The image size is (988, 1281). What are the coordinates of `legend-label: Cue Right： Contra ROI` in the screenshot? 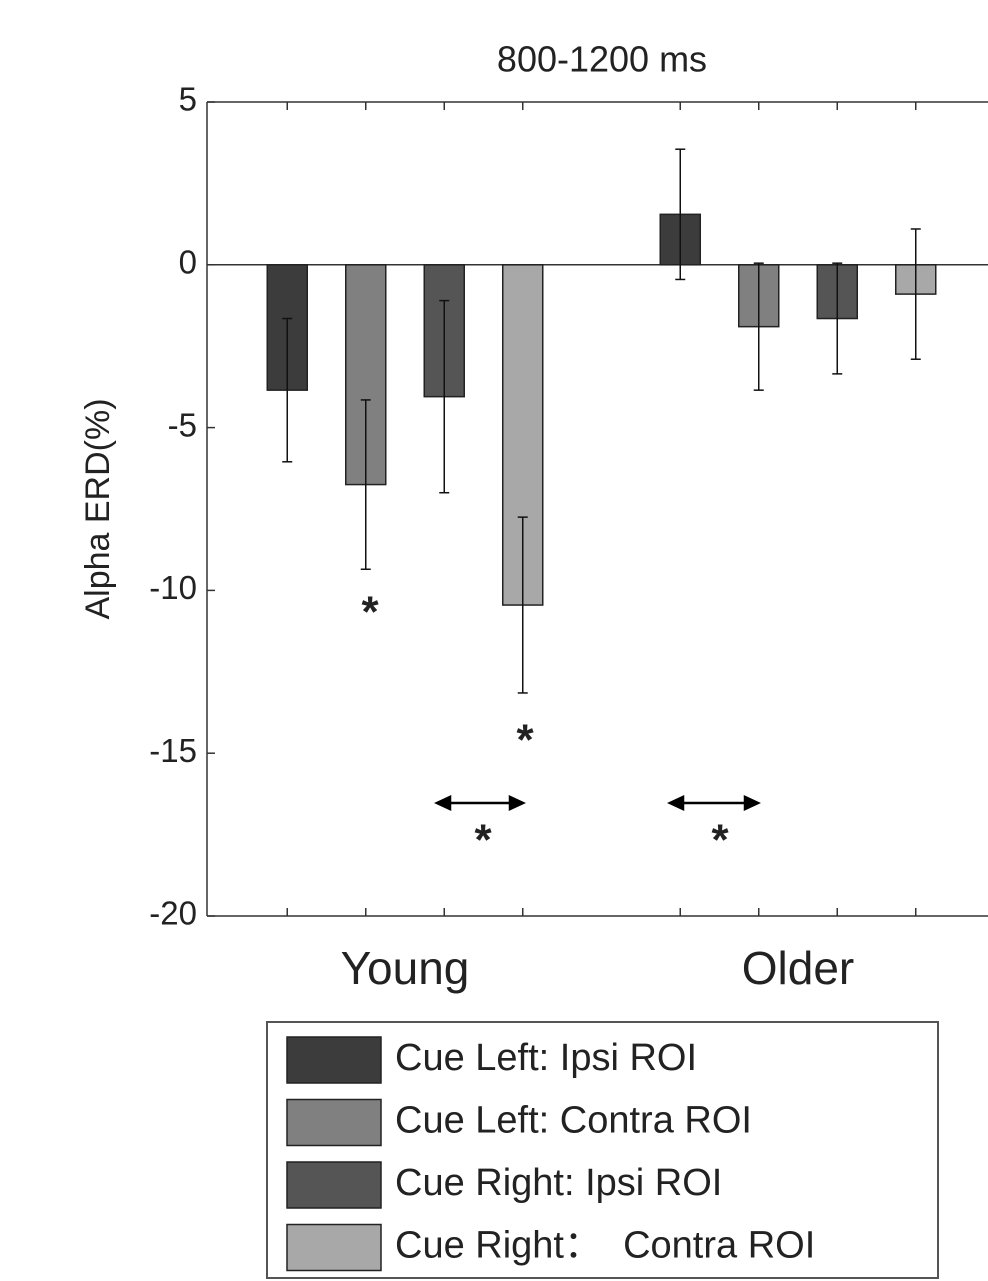 It's located at (605, 1246).